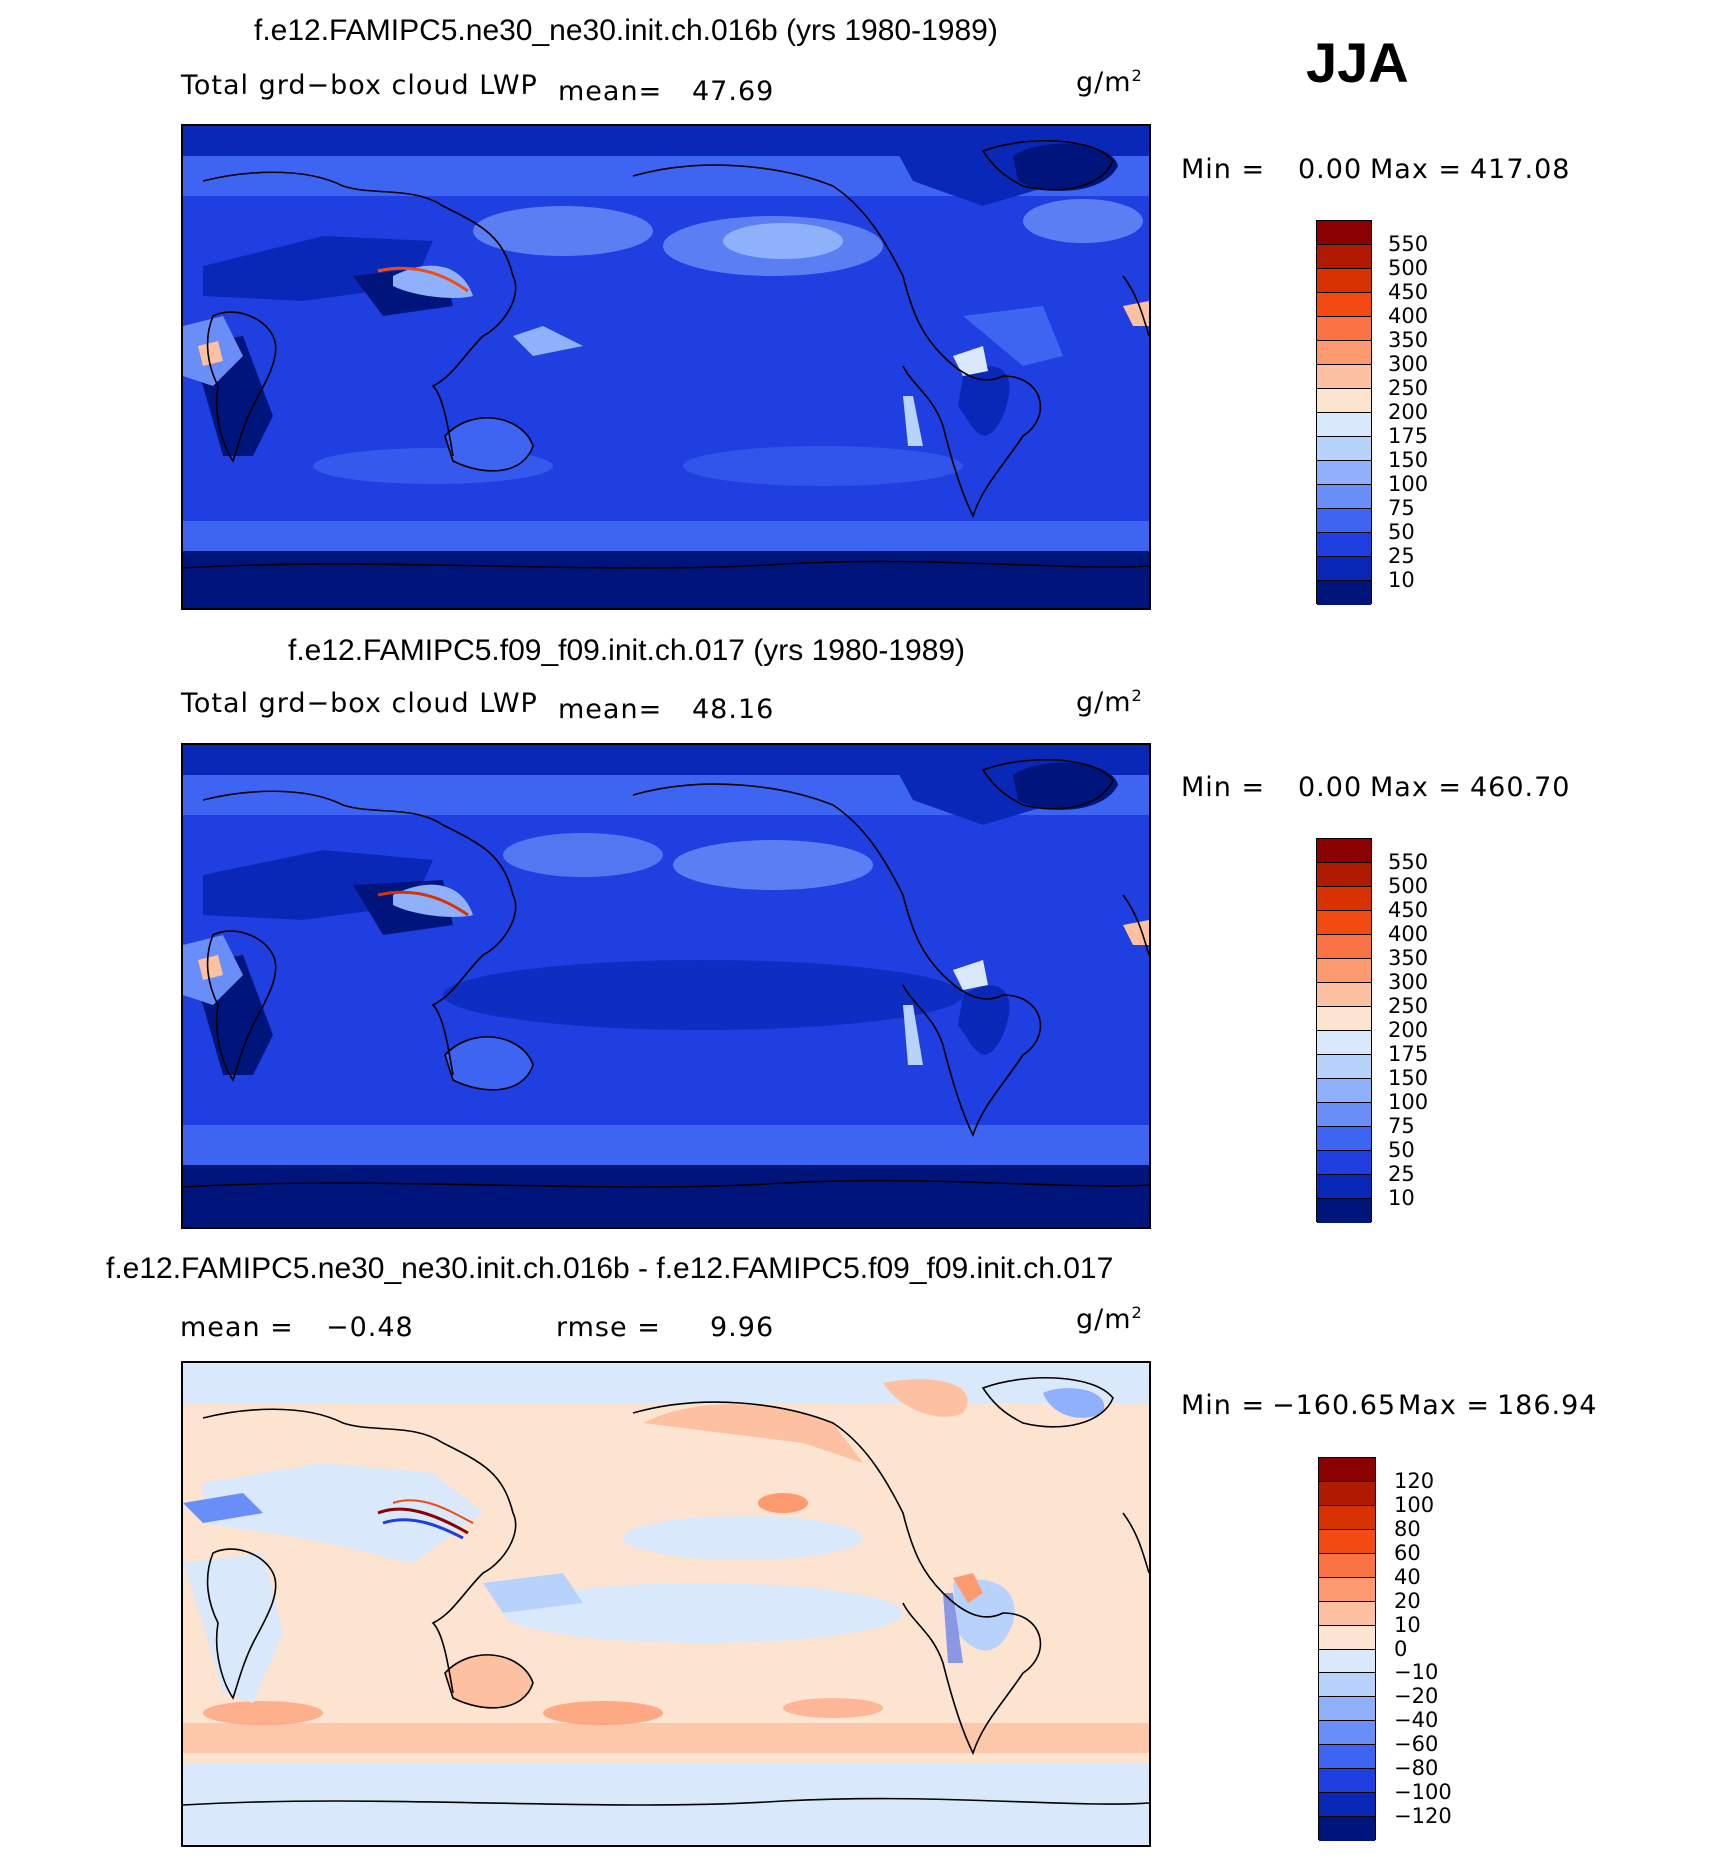 Image resolution: width=1710 pixels, height=1858 pixels. I want to click on colorbar-tick-label: −60, so click(1416, 1744).